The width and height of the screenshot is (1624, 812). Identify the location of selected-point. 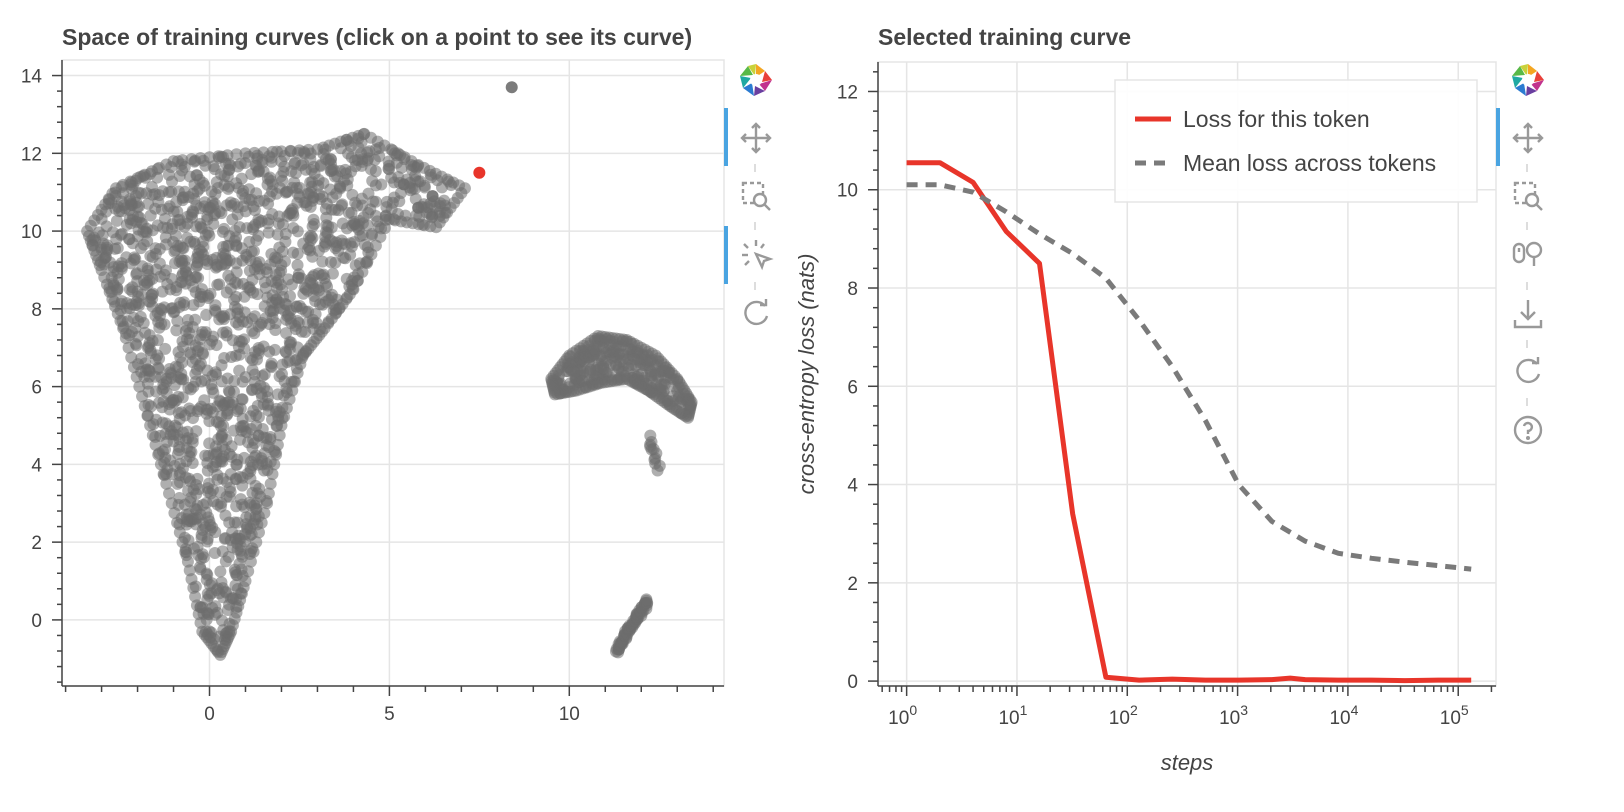
(479, 172).